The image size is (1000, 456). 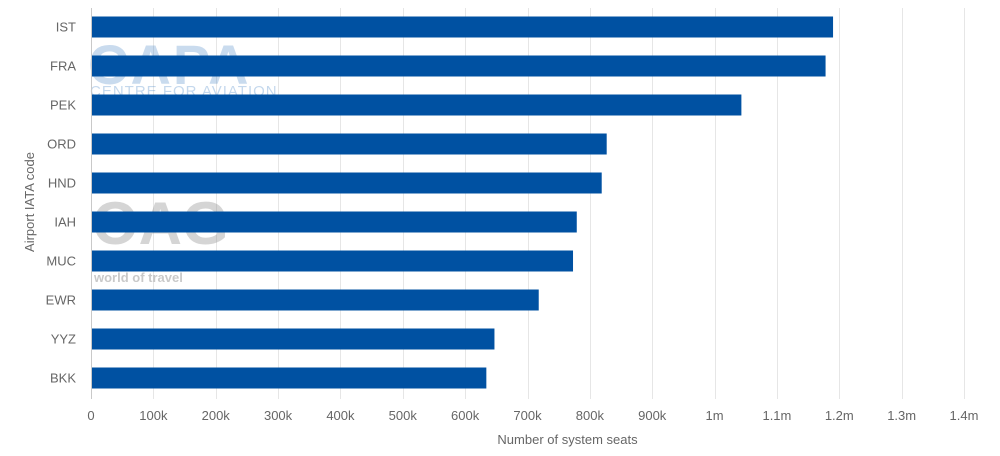 I want to click on x-tick-label: 1.2m, so click(x=839, y=415).